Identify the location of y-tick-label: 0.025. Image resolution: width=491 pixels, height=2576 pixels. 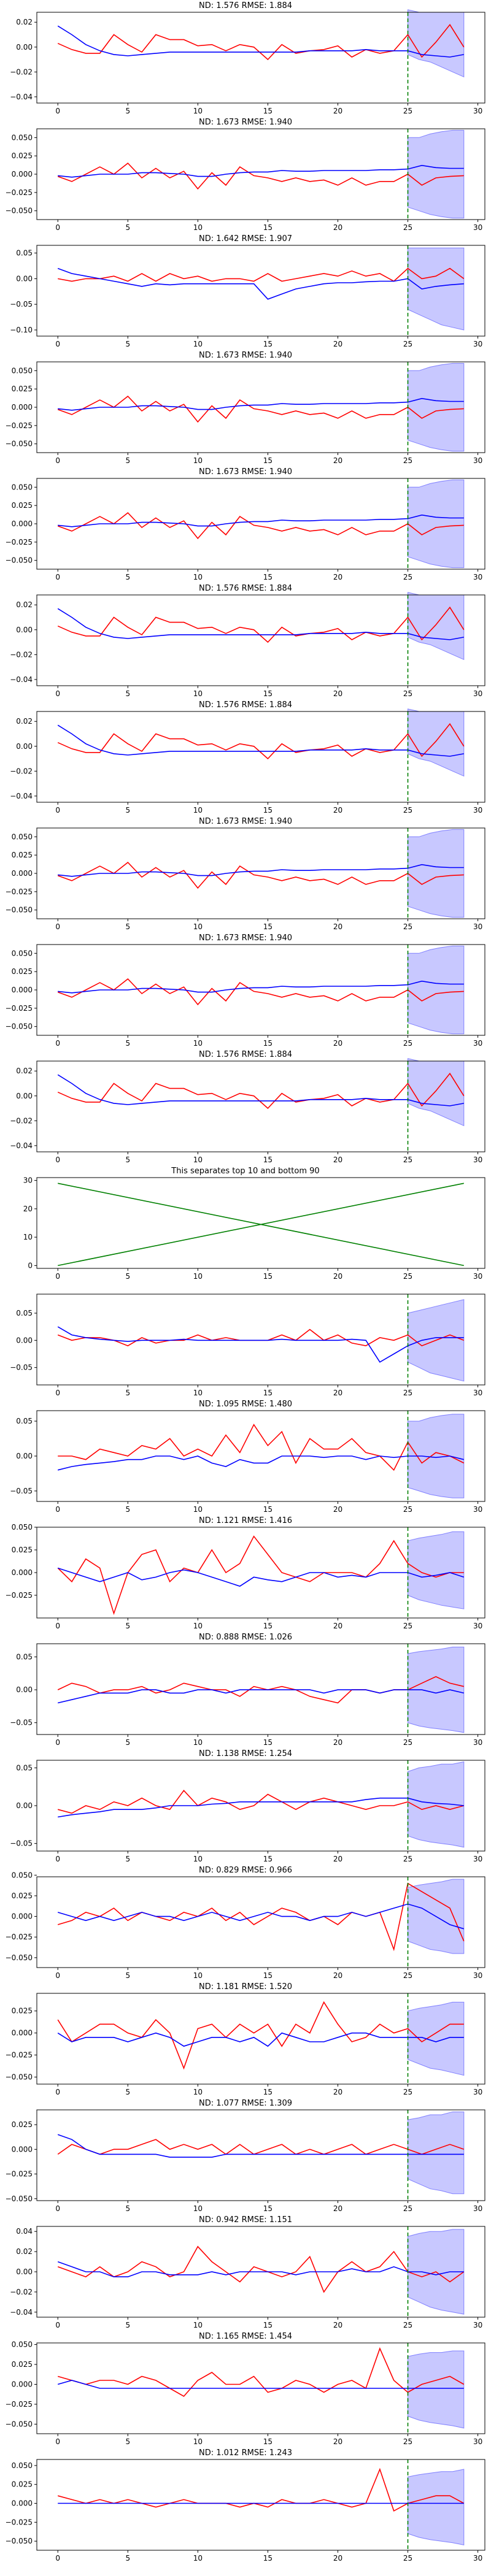
(23, 389).